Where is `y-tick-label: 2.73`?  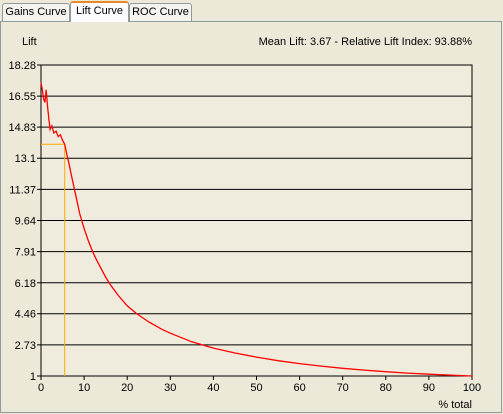 y-tick-label: 2.73 is located at coordinates (25, 346).